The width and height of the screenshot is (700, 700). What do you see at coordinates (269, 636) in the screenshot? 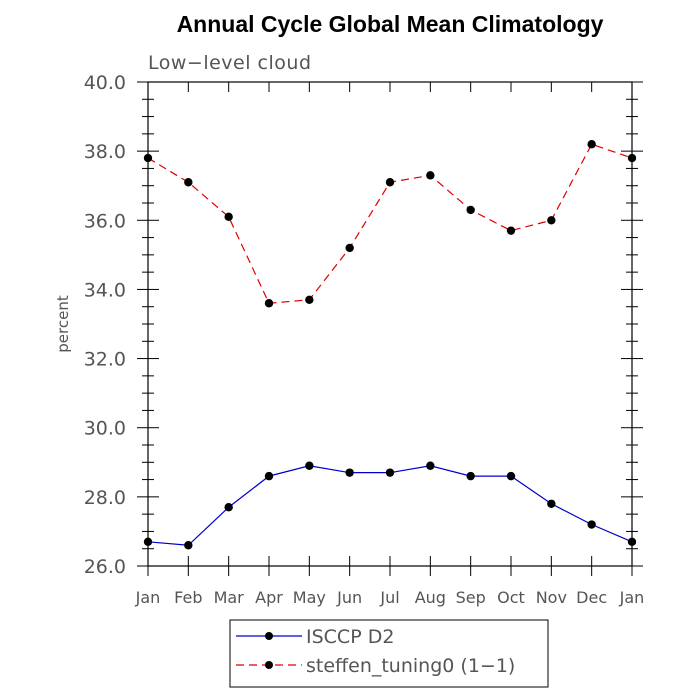
I see `legend-marker-isccp` at bounding box center [269, 636].